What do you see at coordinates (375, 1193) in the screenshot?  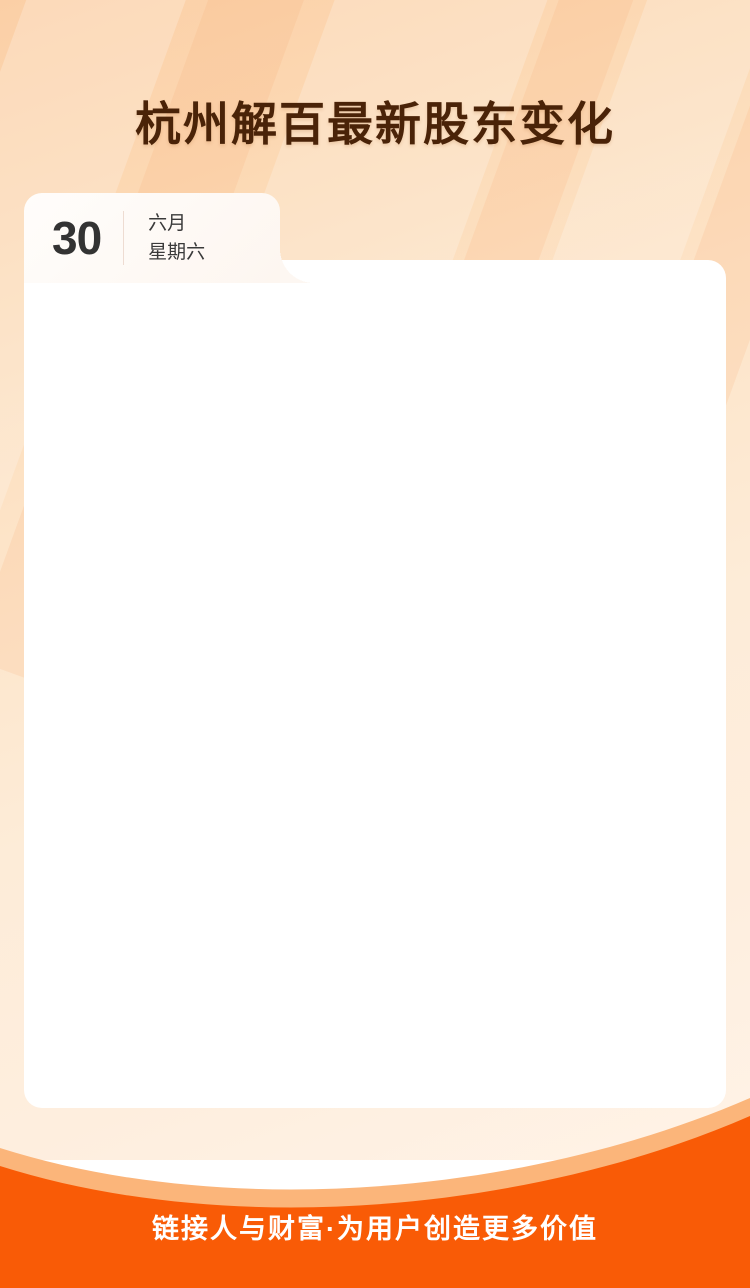 I see `footer-wave` at bounding box center [375, 1193].